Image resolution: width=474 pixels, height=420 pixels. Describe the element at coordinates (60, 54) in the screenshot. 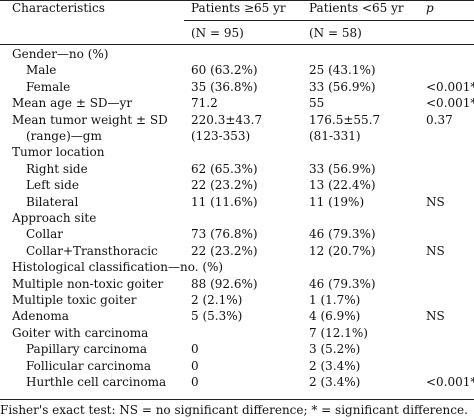

I see `row-label: Gender—no (%)` at that location.